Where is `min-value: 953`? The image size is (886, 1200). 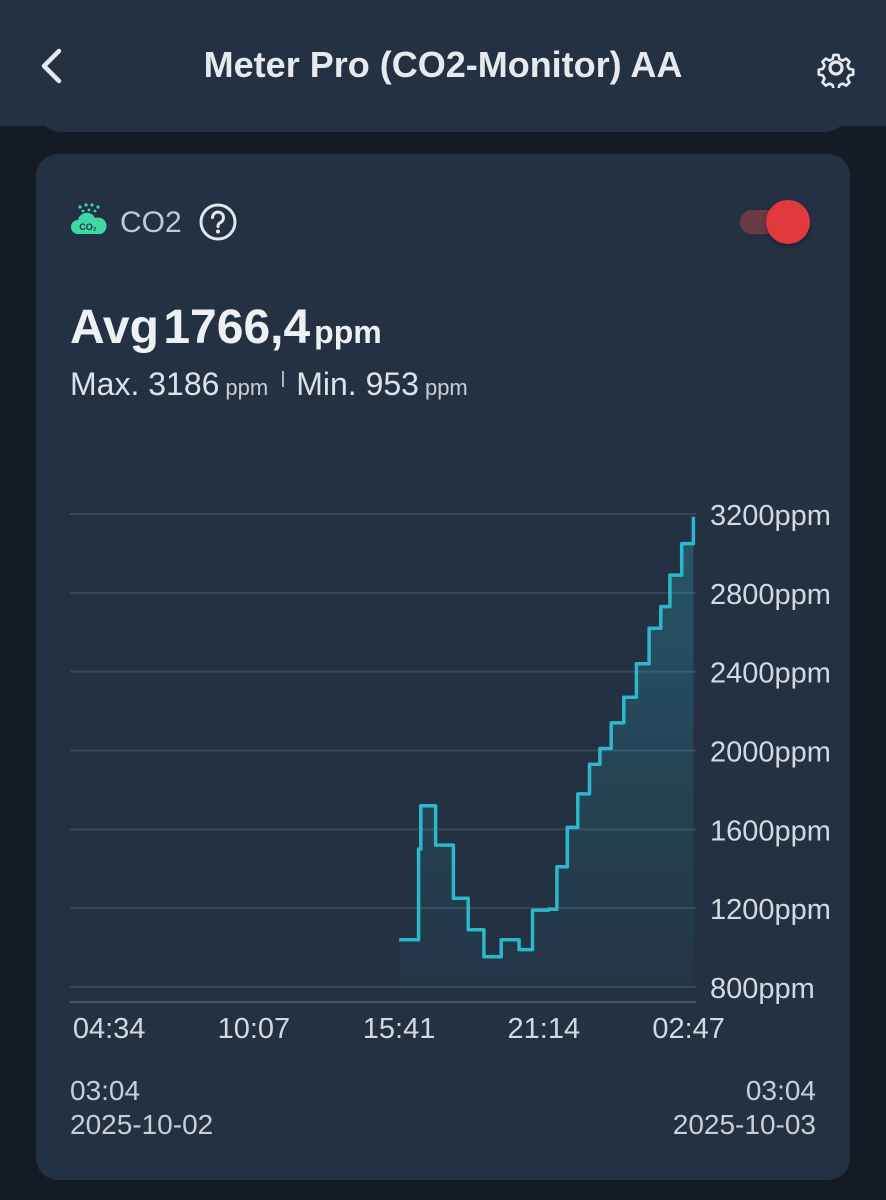 min-value: 953 is located at coordinates (392, 384).